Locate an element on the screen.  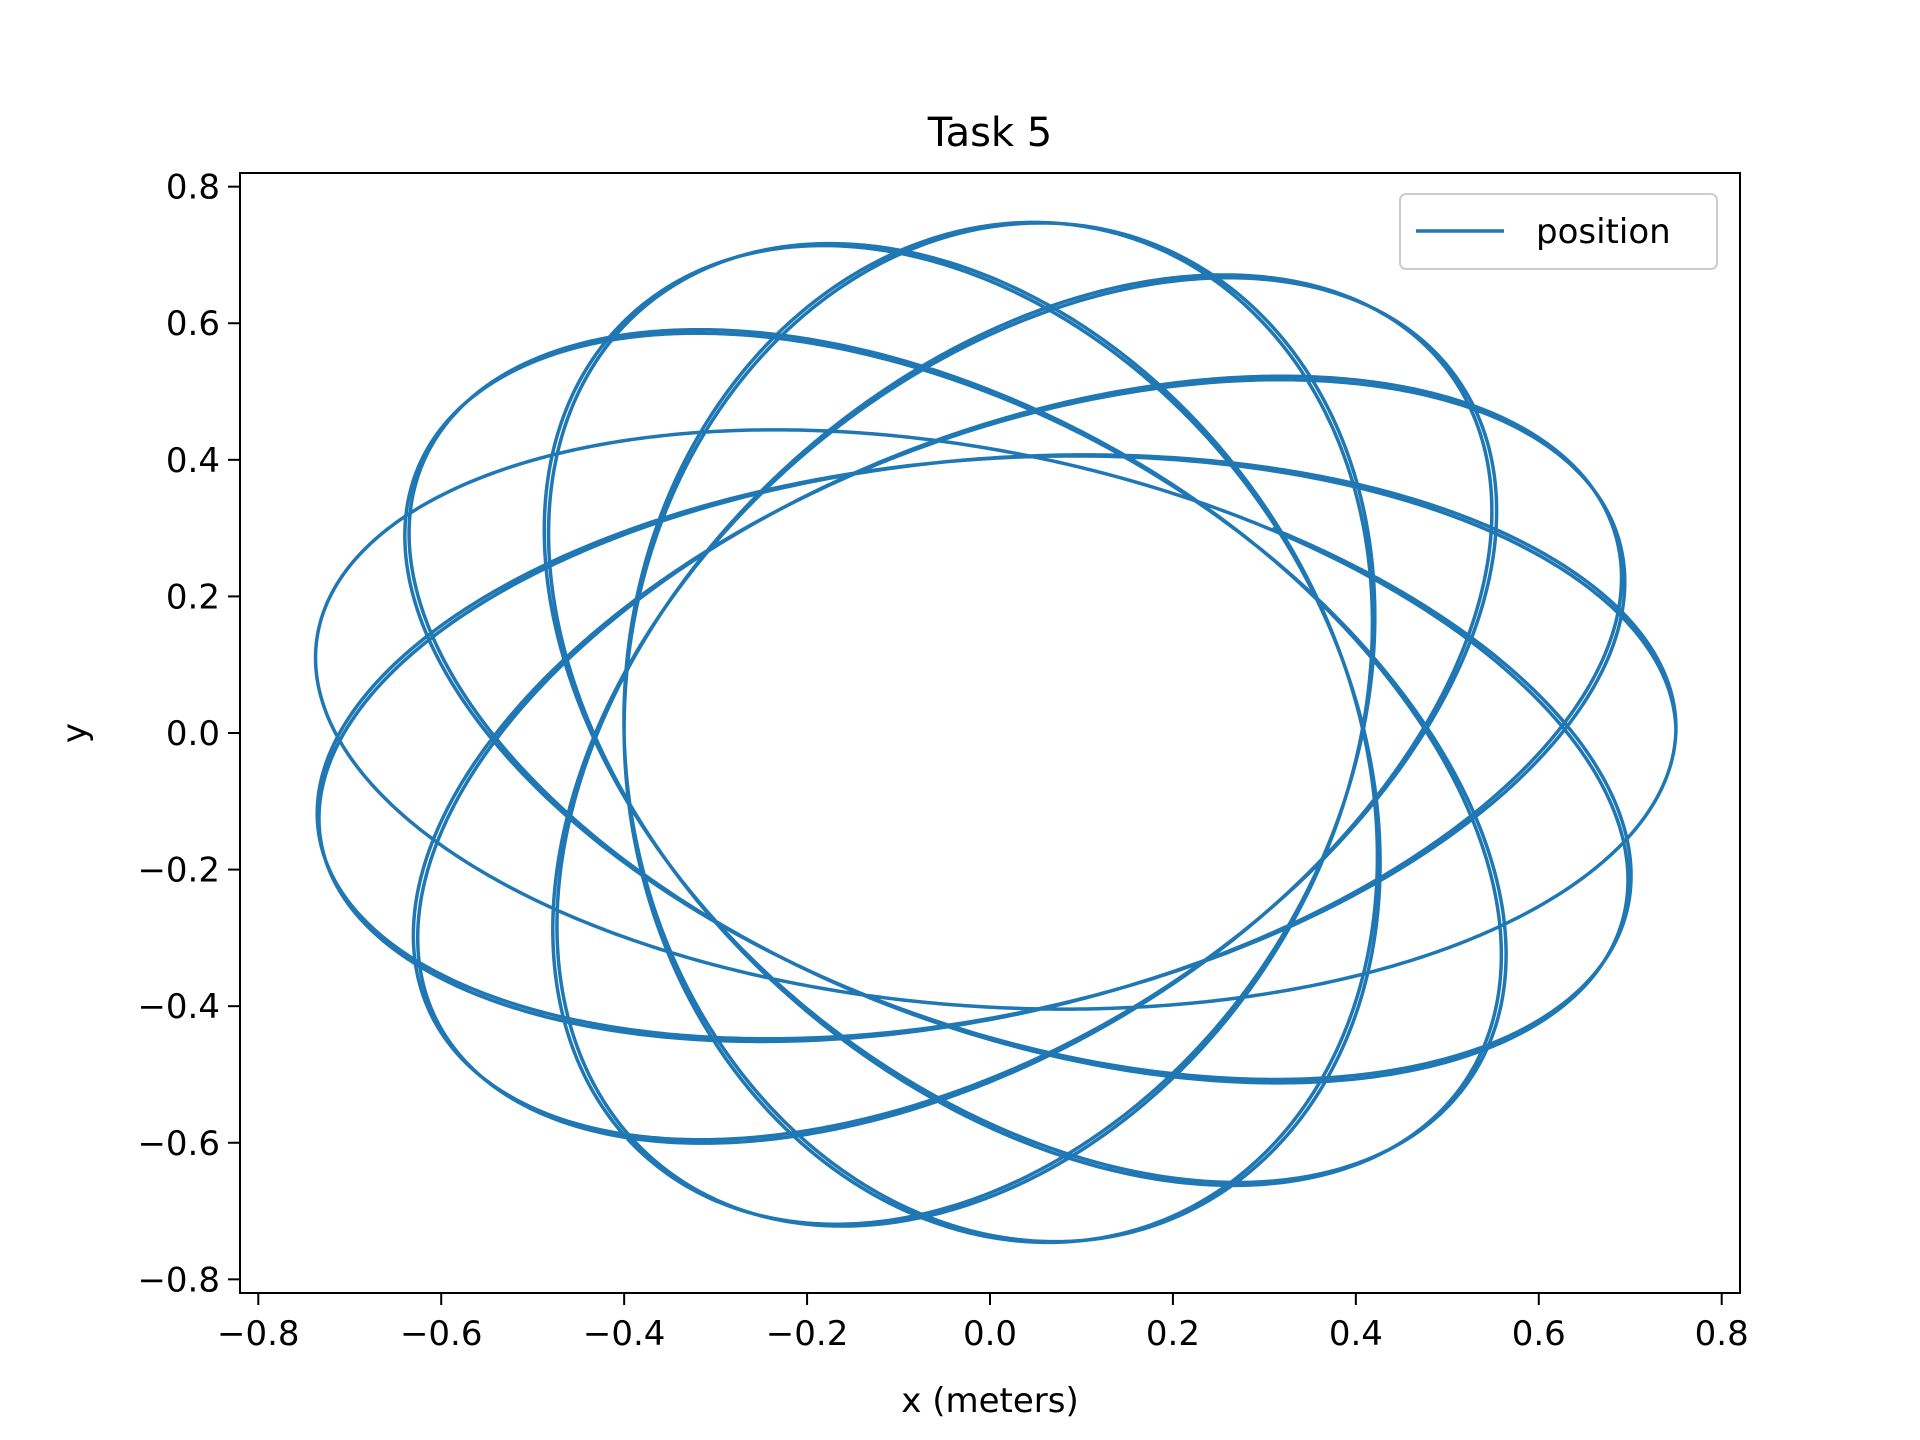
y-axis: −0.8 −0.6 −0.4 −0.2 0.0 0.2 0.4 0.6 0.8 is located at coordinates (188, 734).